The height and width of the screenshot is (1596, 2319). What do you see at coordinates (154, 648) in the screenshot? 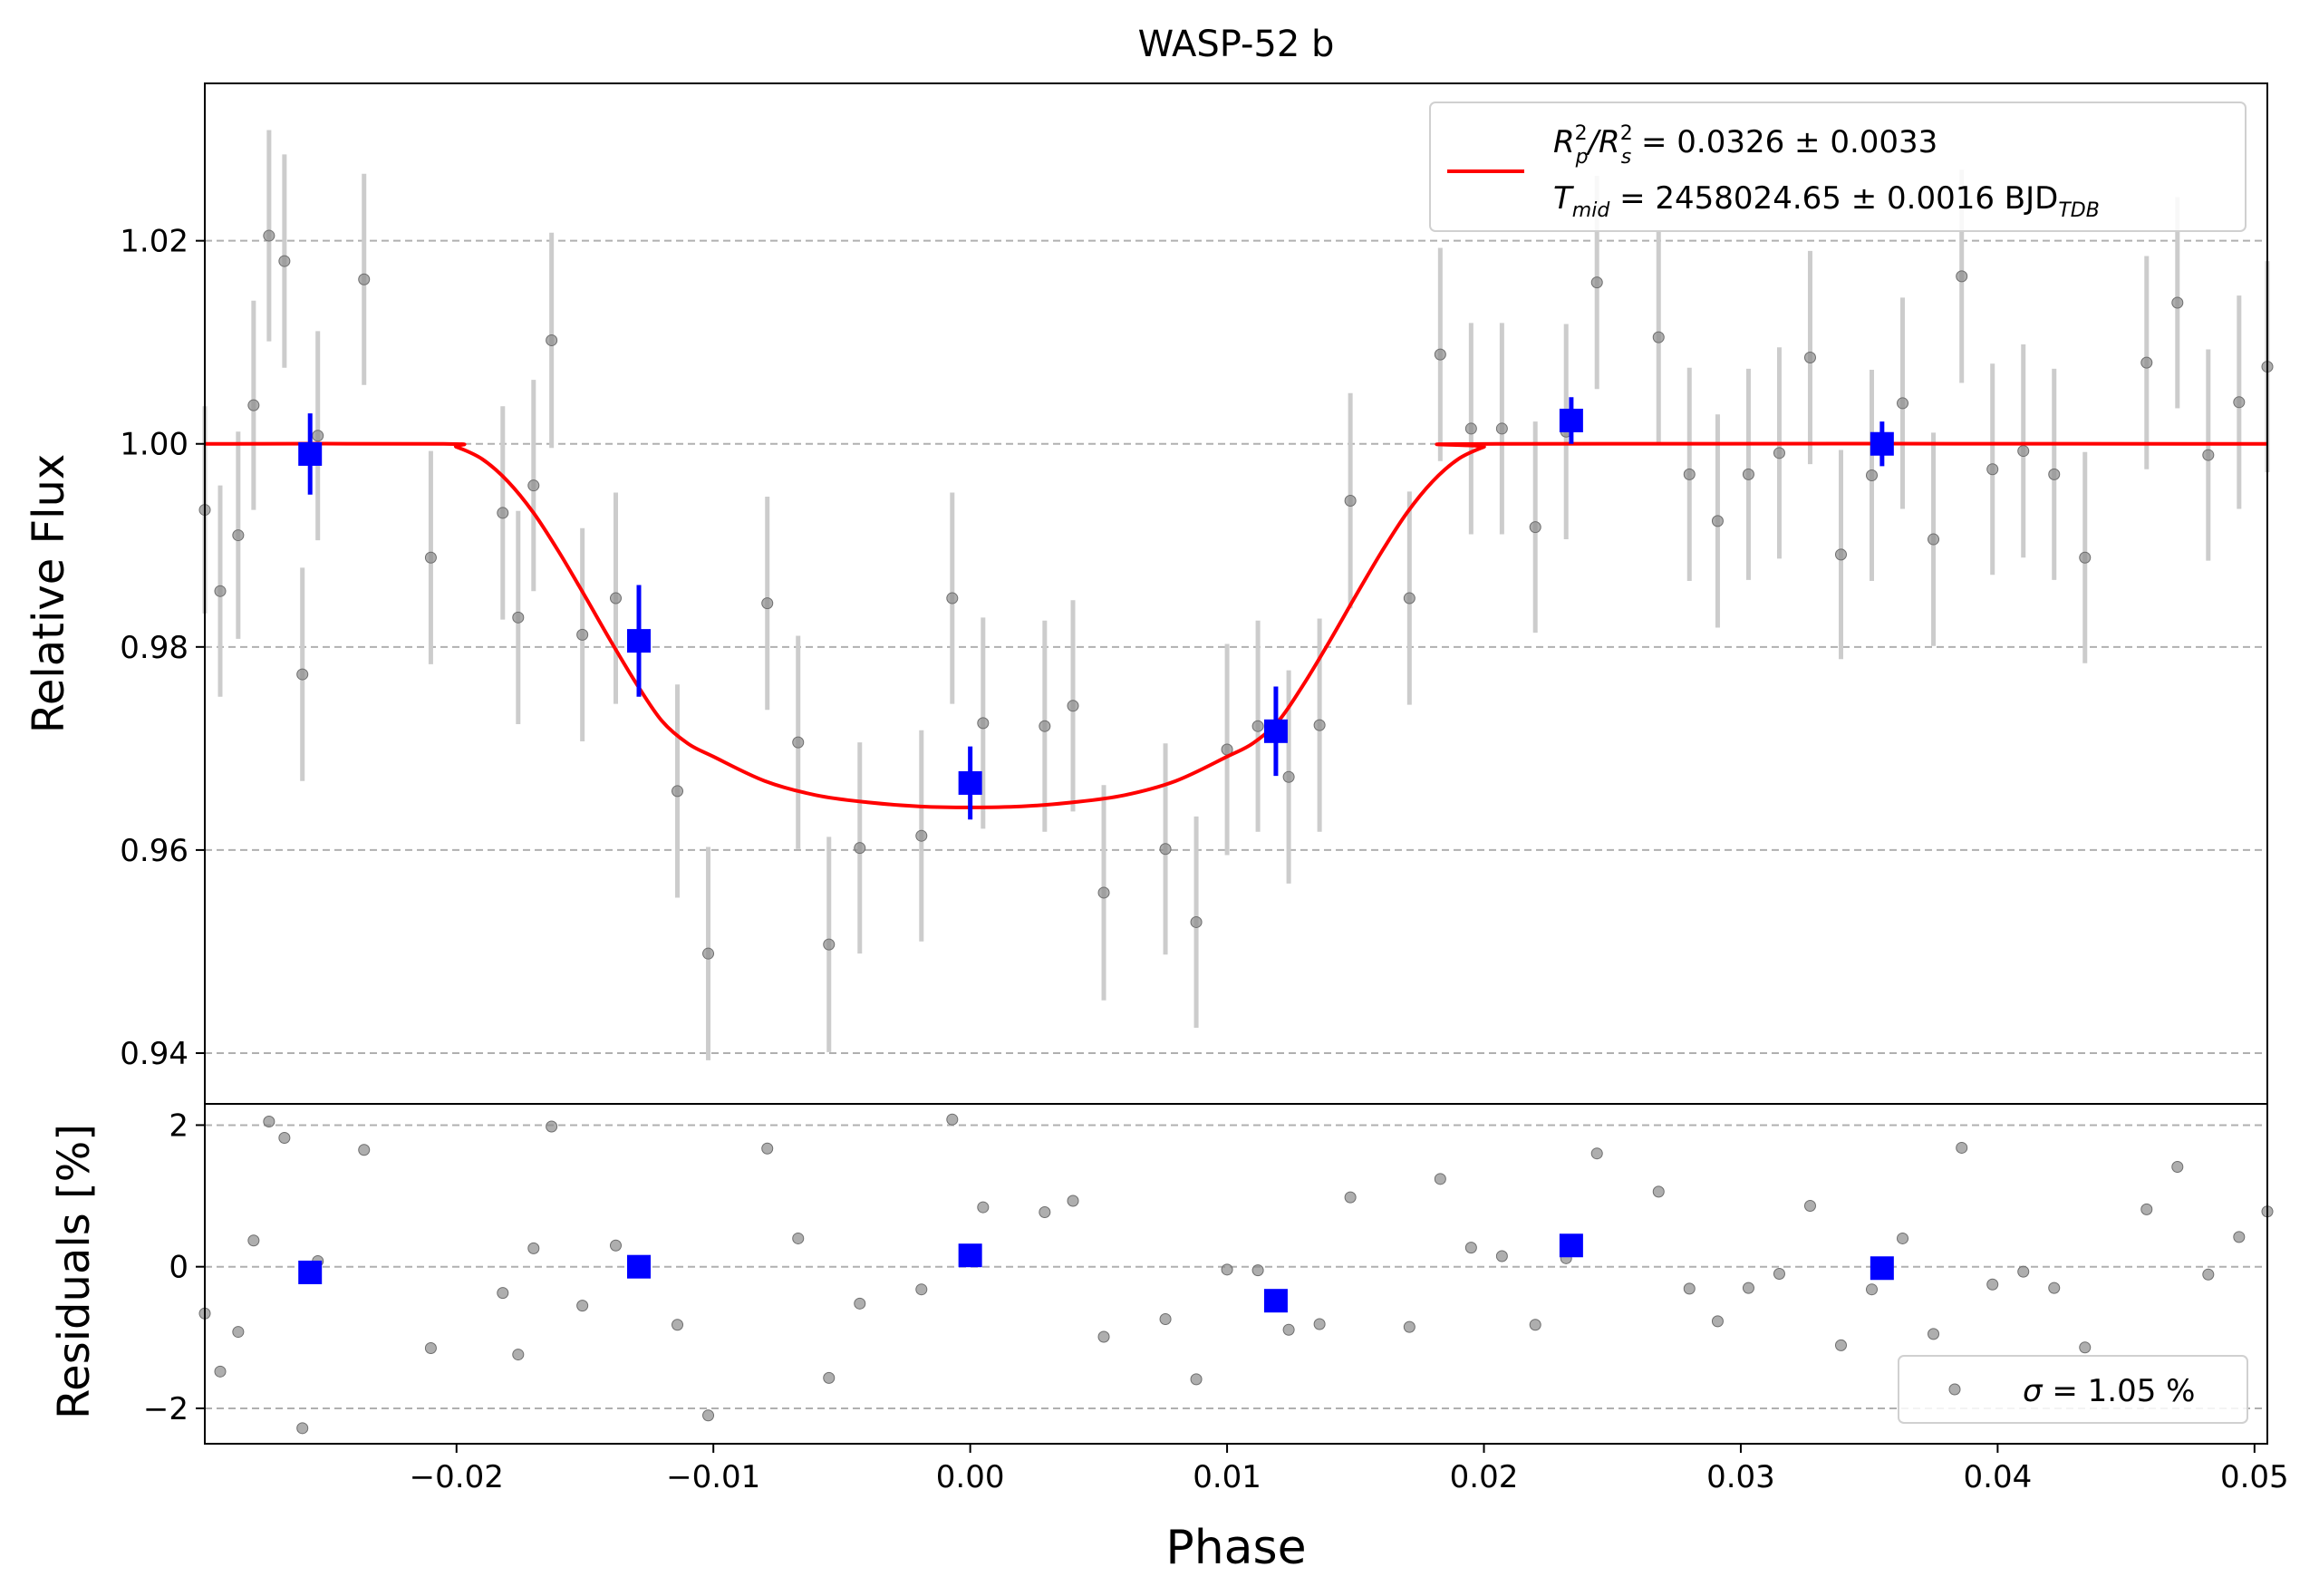
I see `flux-y-tick-label: 0.98` at bounding box center [154, 648].